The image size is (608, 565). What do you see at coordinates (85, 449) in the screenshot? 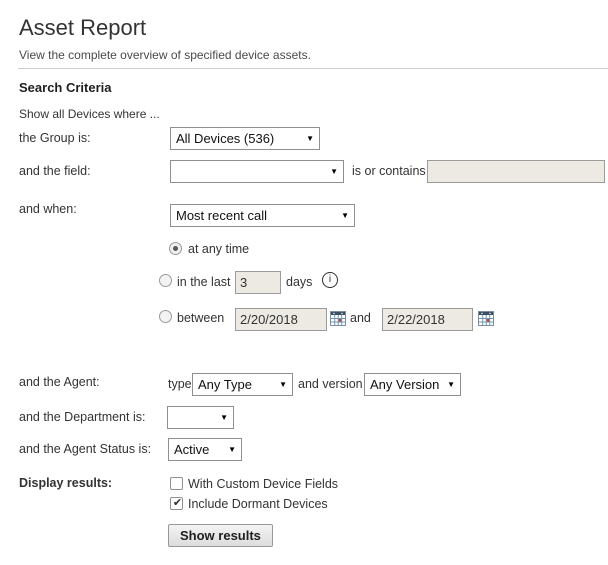
I see `agent-status-label: and the Agent Status is:` at bounding box center [85, 449].